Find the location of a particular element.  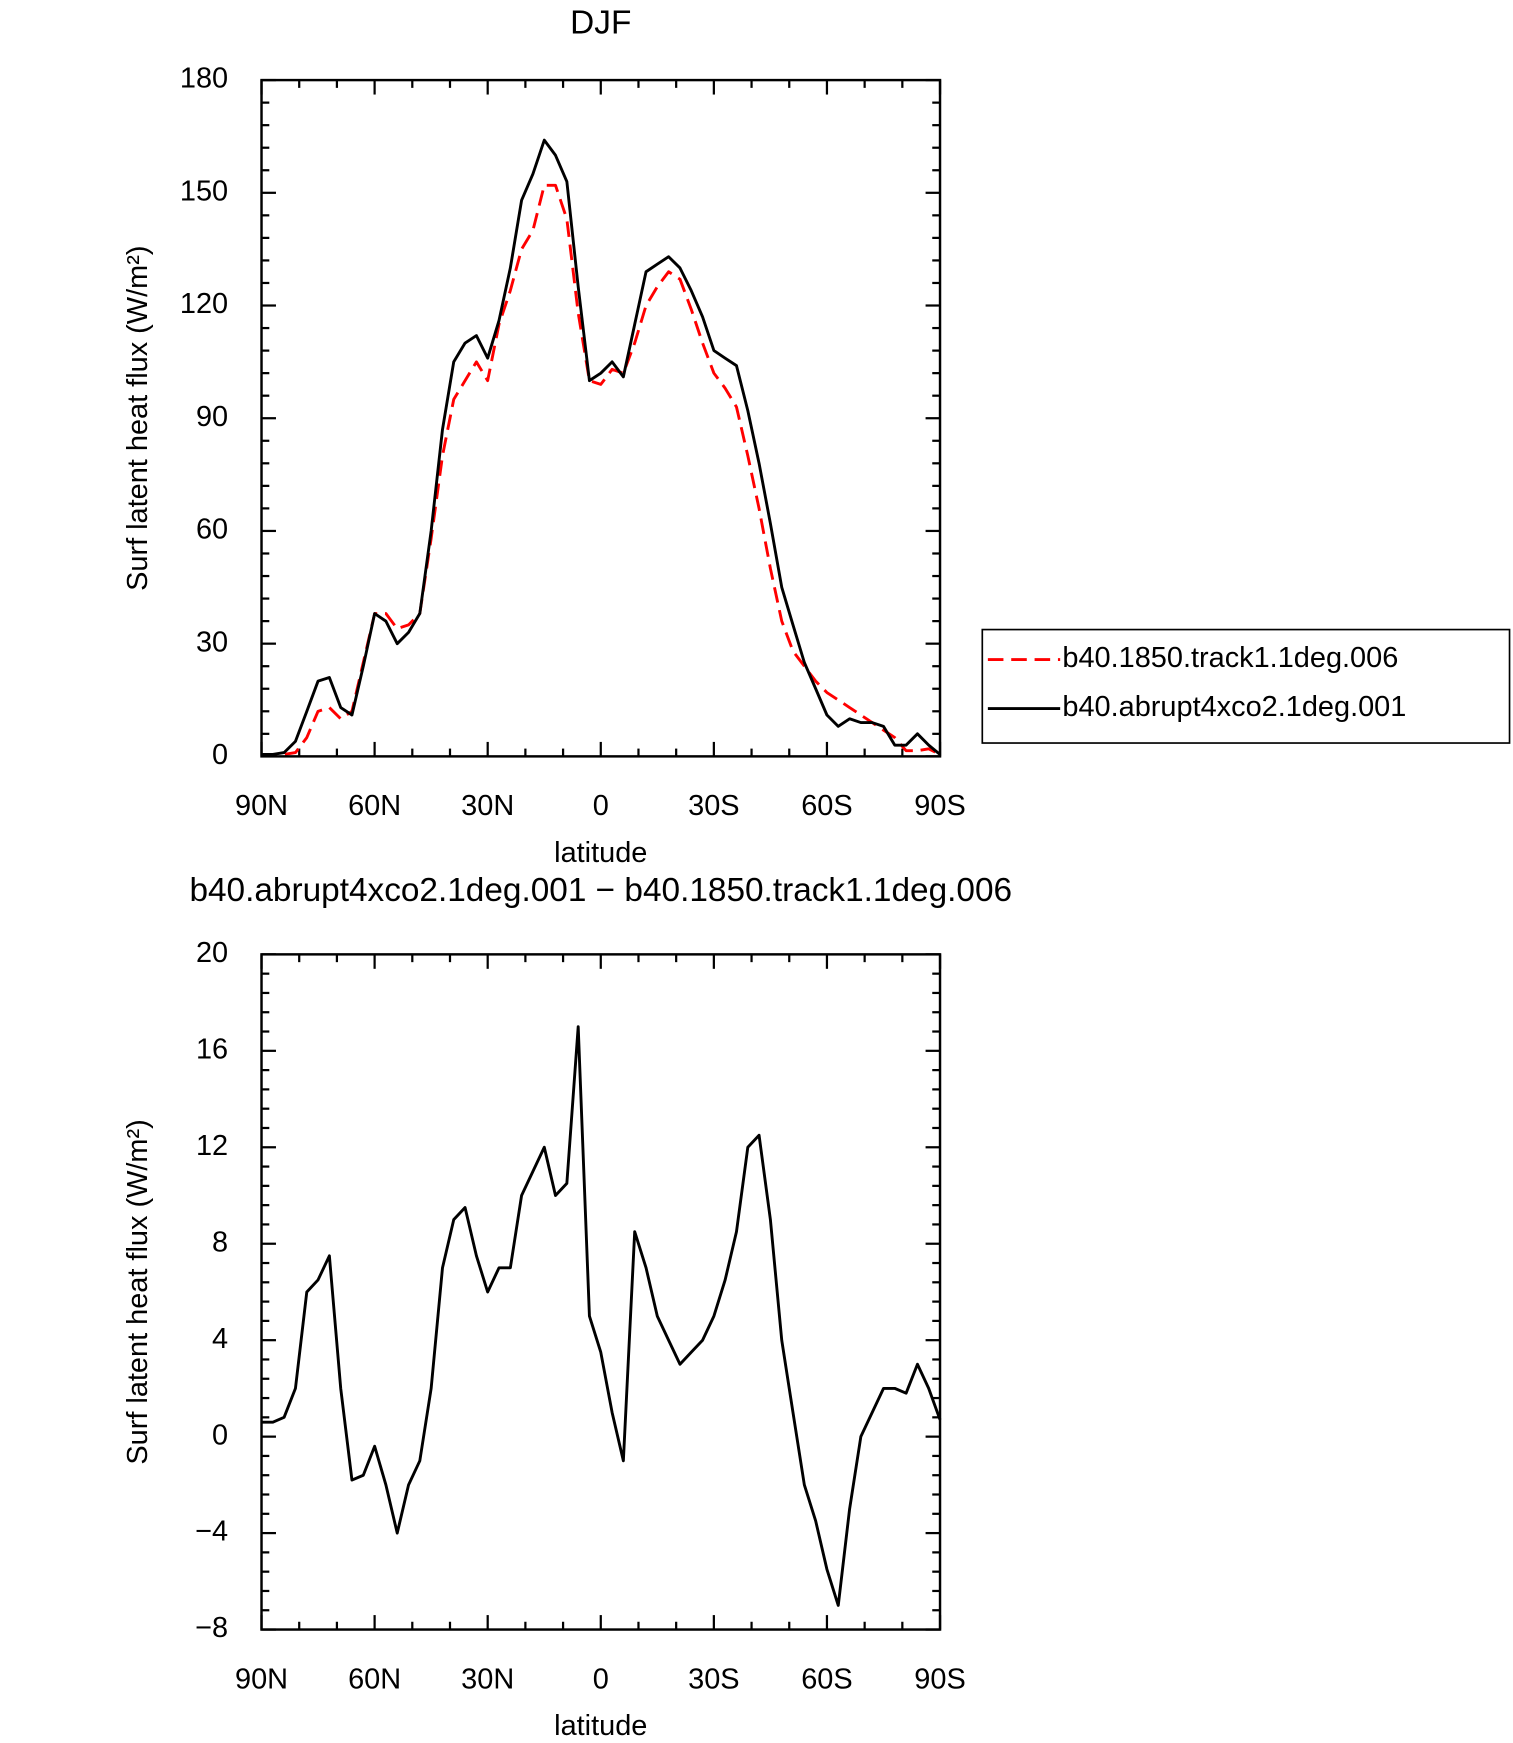

legend-box is located at coordinates (1246, 686).